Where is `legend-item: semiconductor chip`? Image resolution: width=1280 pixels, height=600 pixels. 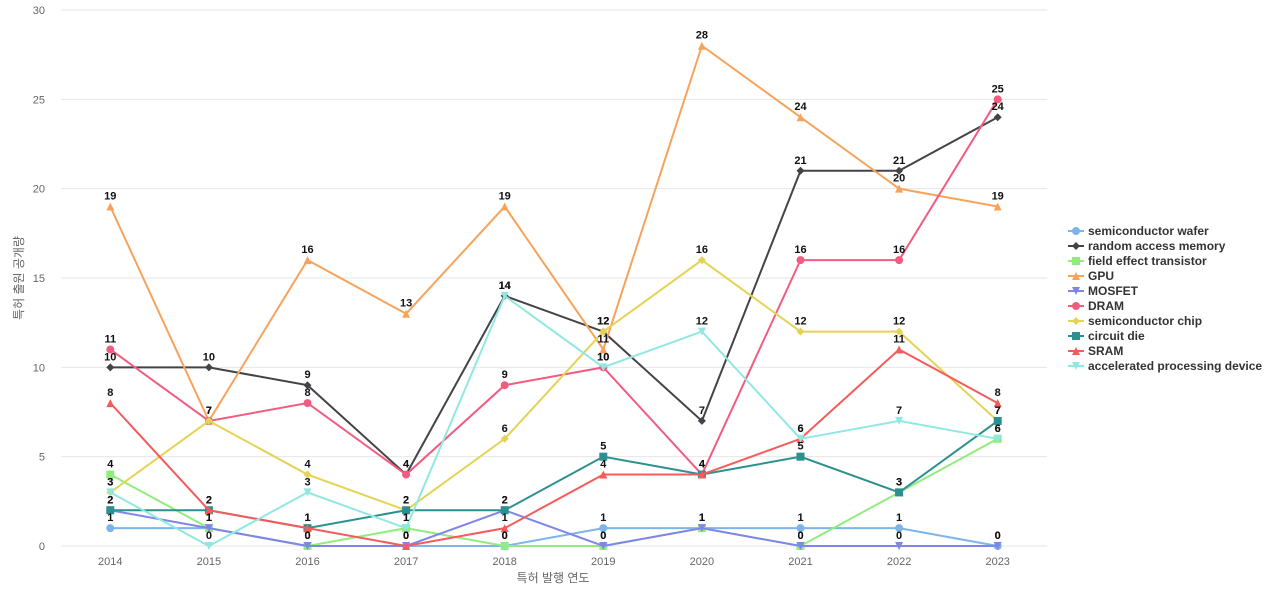 legend-item: semiconductor chip is located at coordinates (1135, 321).